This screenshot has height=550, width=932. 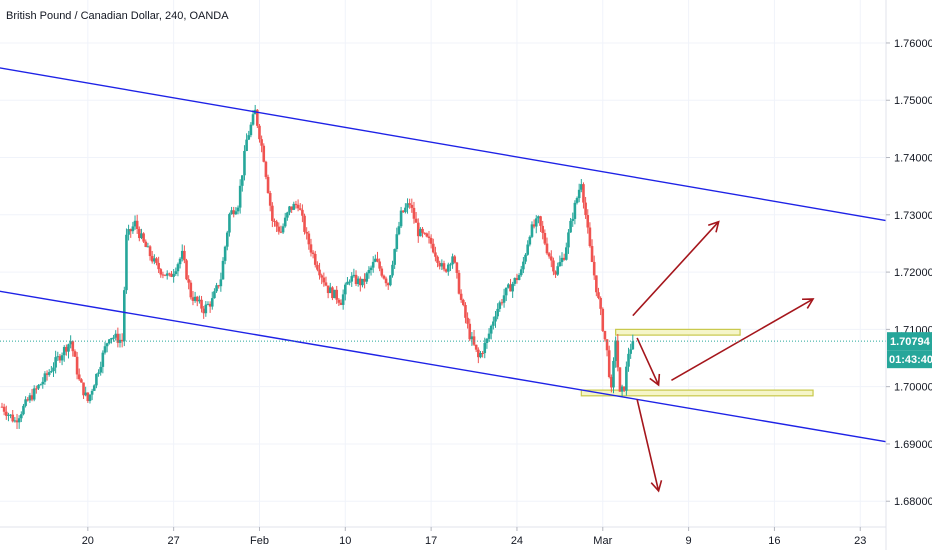 I want to click on arrow-head, so click(x=655, y=380).